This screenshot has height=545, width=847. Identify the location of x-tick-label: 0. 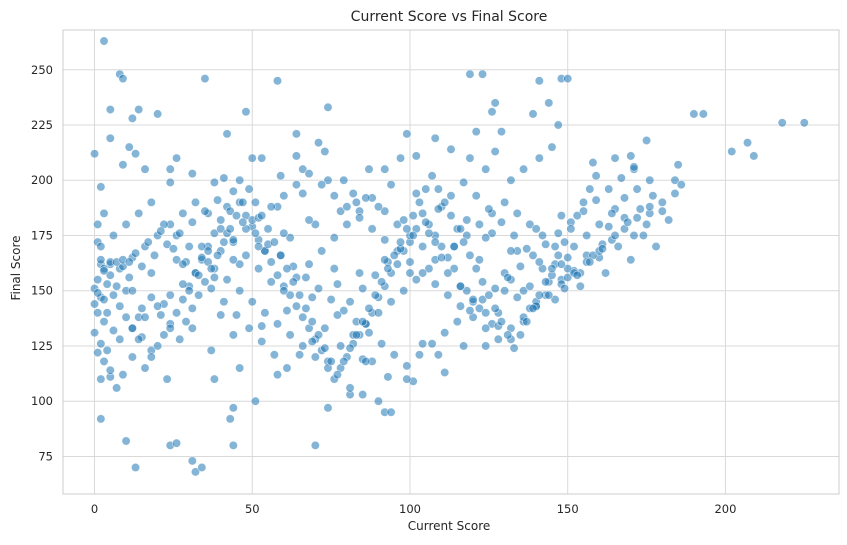
(94, 509).